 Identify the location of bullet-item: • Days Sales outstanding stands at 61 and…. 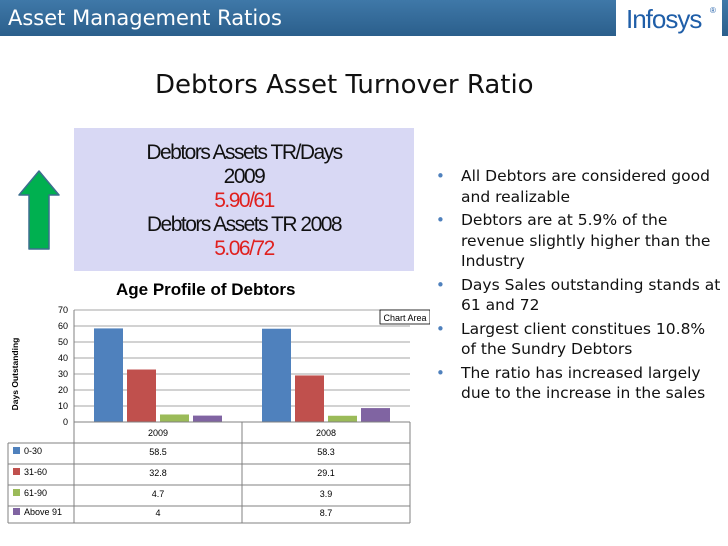
(578, 295).